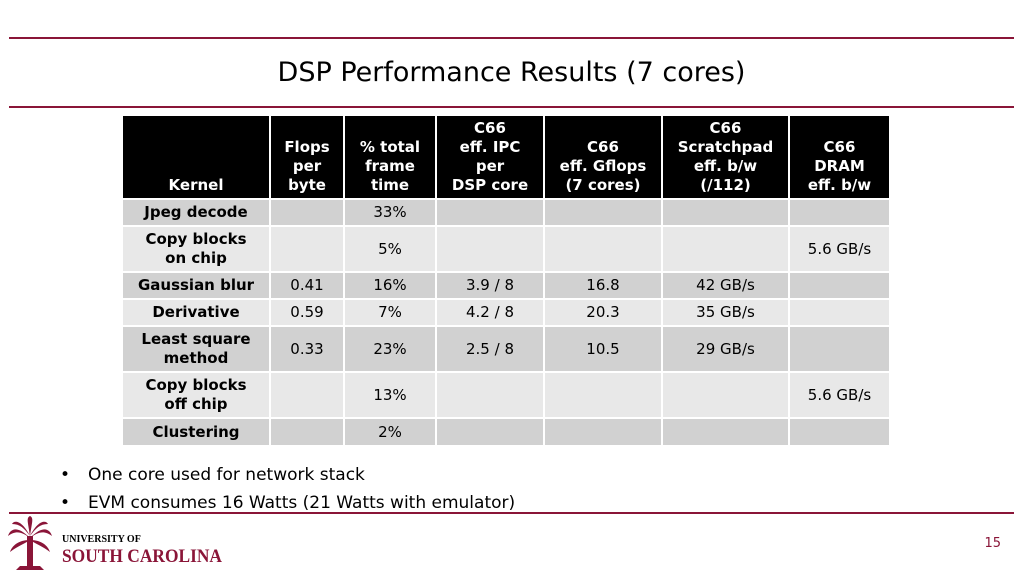  What do you see at coordinates (603, 157) in the screenshot?
I see `header-gflops: C66 eff. Gflops (7 cores)` at bounding box center [603, 157].